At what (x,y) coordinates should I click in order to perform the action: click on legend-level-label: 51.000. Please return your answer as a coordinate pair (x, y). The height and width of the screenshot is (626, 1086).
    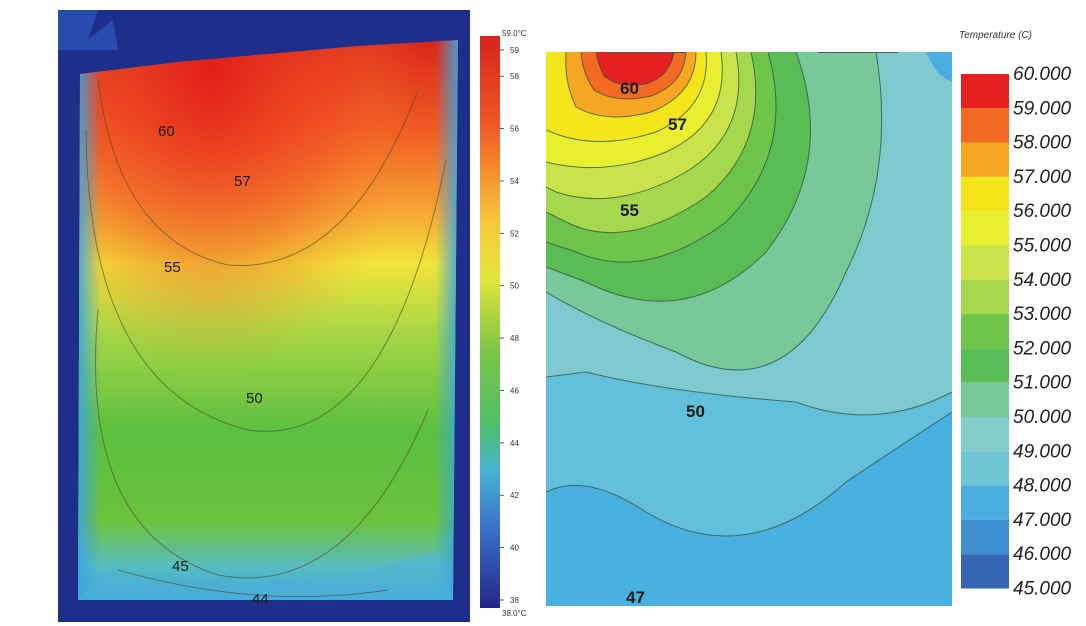
    Looking at the image, I should click on (1042, 383).